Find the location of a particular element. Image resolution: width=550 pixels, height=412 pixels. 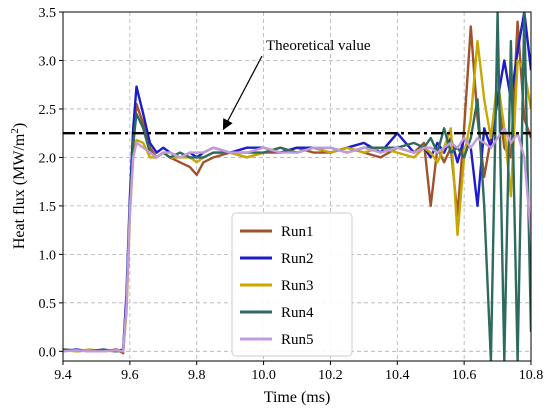

legend-label-run4: Run4 is located at coordinates (297, 313).